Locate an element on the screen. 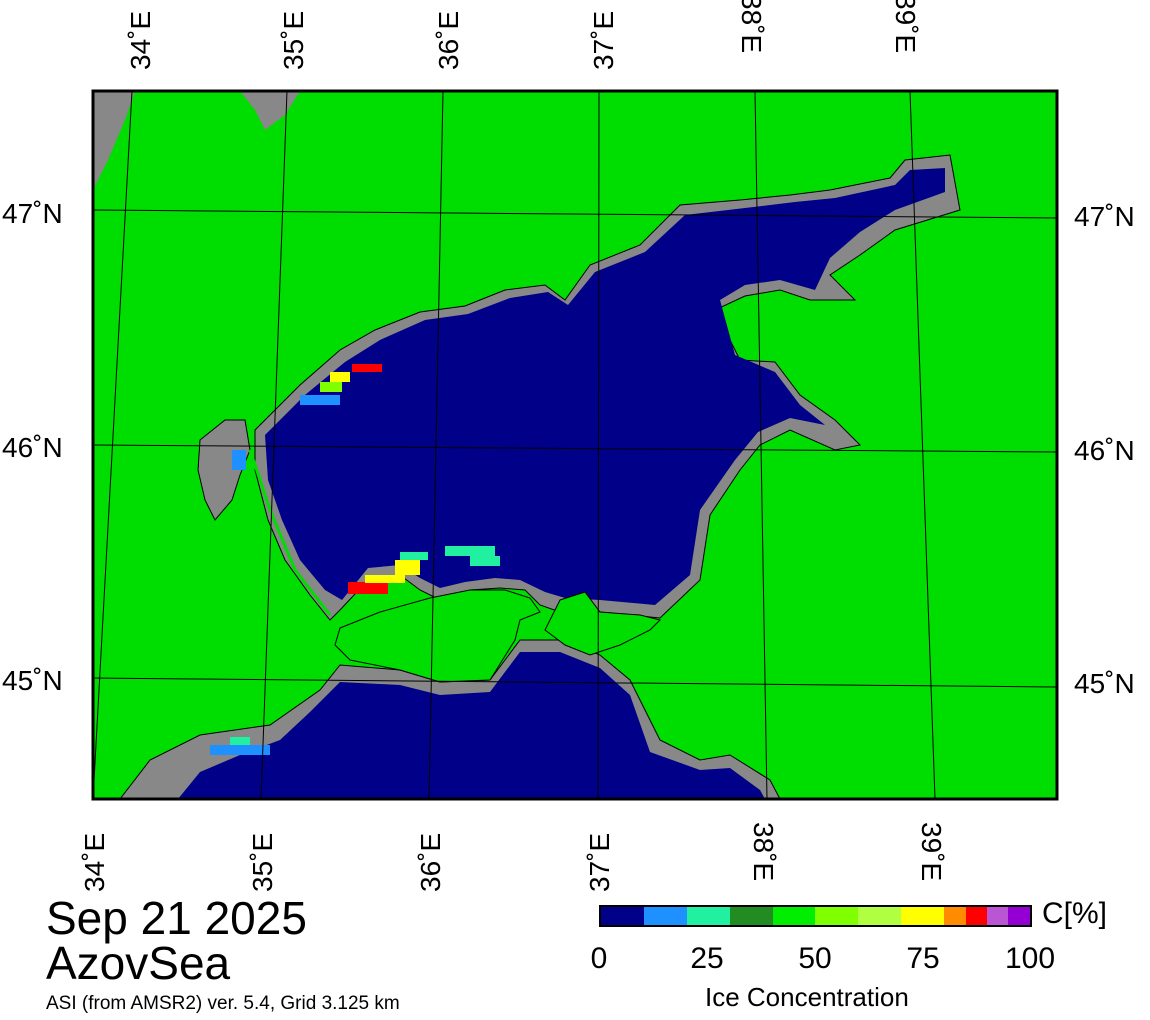 This screenshot has width=1150, height=1020. top-lon-label-38: 38˚E is located at coordinates (751, 26).